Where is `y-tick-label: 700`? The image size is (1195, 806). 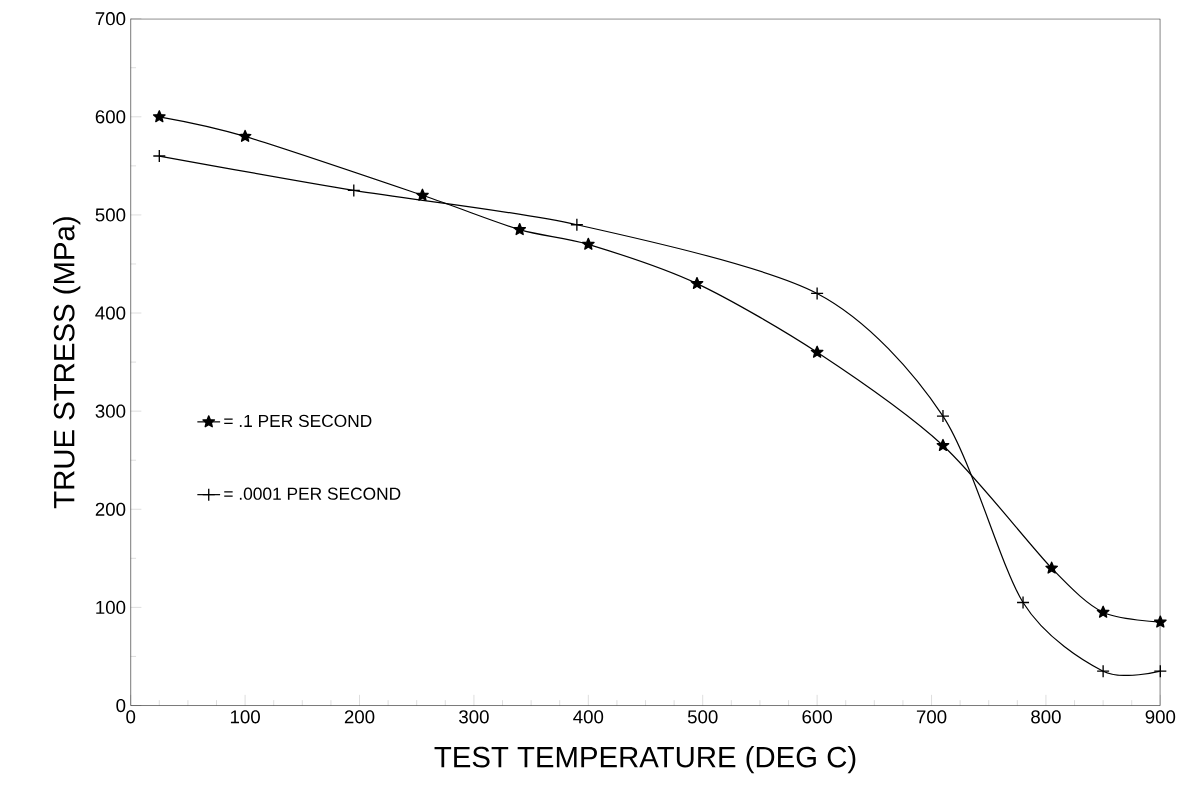 y-tick-label: 700 is located at coordinates (110, 19).